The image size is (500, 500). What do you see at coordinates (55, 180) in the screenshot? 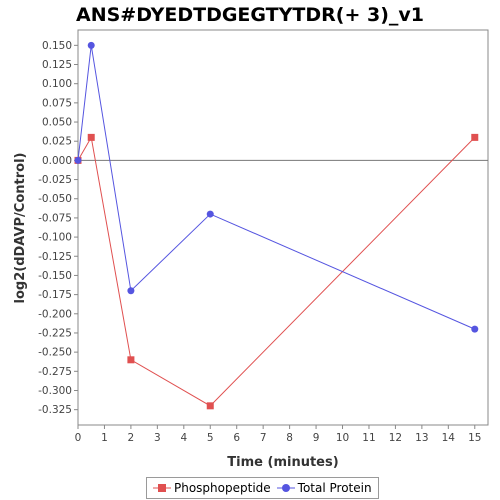
I see `y-tick-label: -0.025` at bounding box center [55, 180].